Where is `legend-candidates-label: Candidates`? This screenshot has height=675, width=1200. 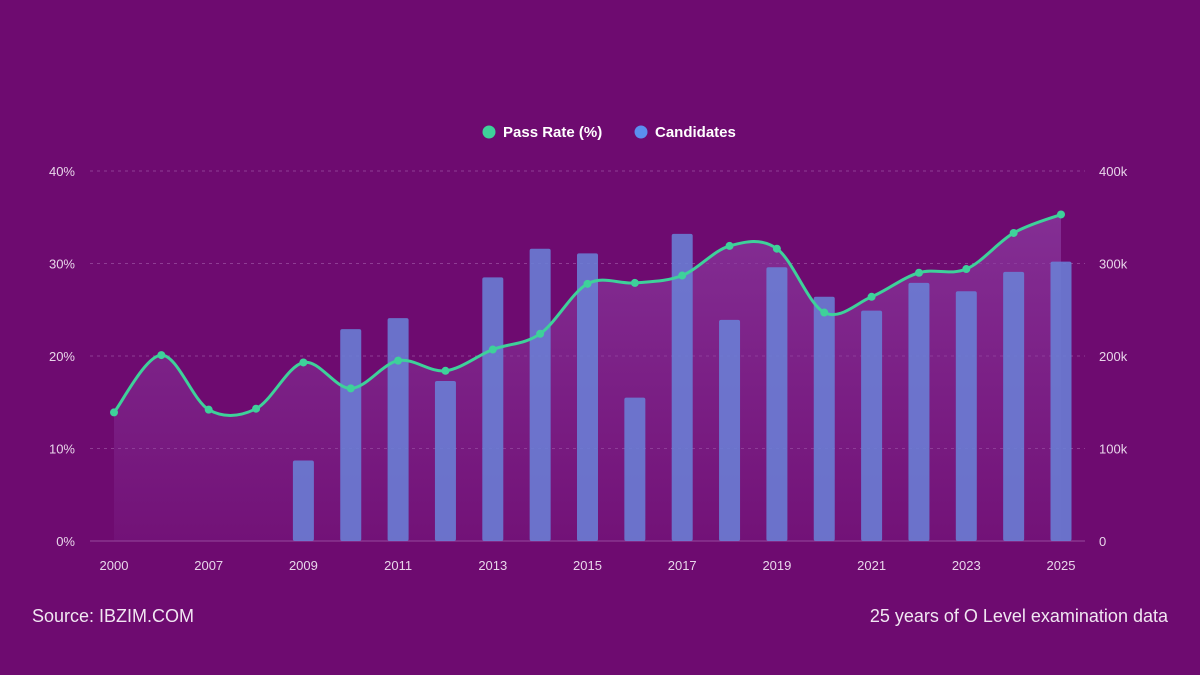
legend-candidates-label: Candidates is located at coordinates (695, 132).